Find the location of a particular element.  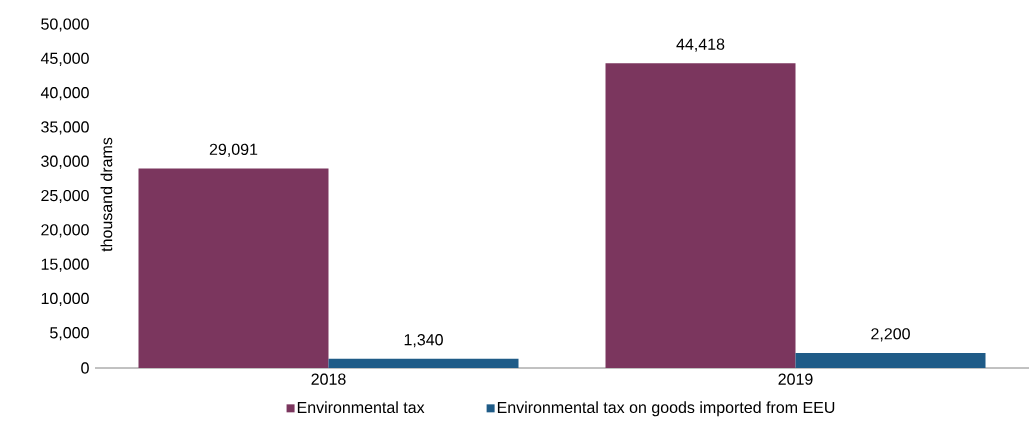

y-tick-label: 5,000 is located at coordinates (69, 334).